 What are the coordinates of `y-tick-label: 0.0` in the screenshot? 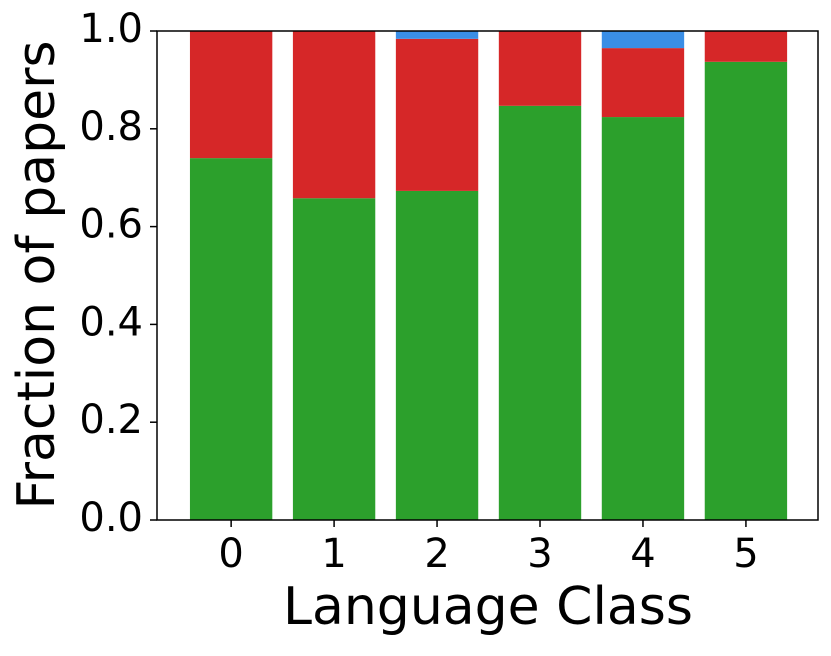 It's located at (111, 518).